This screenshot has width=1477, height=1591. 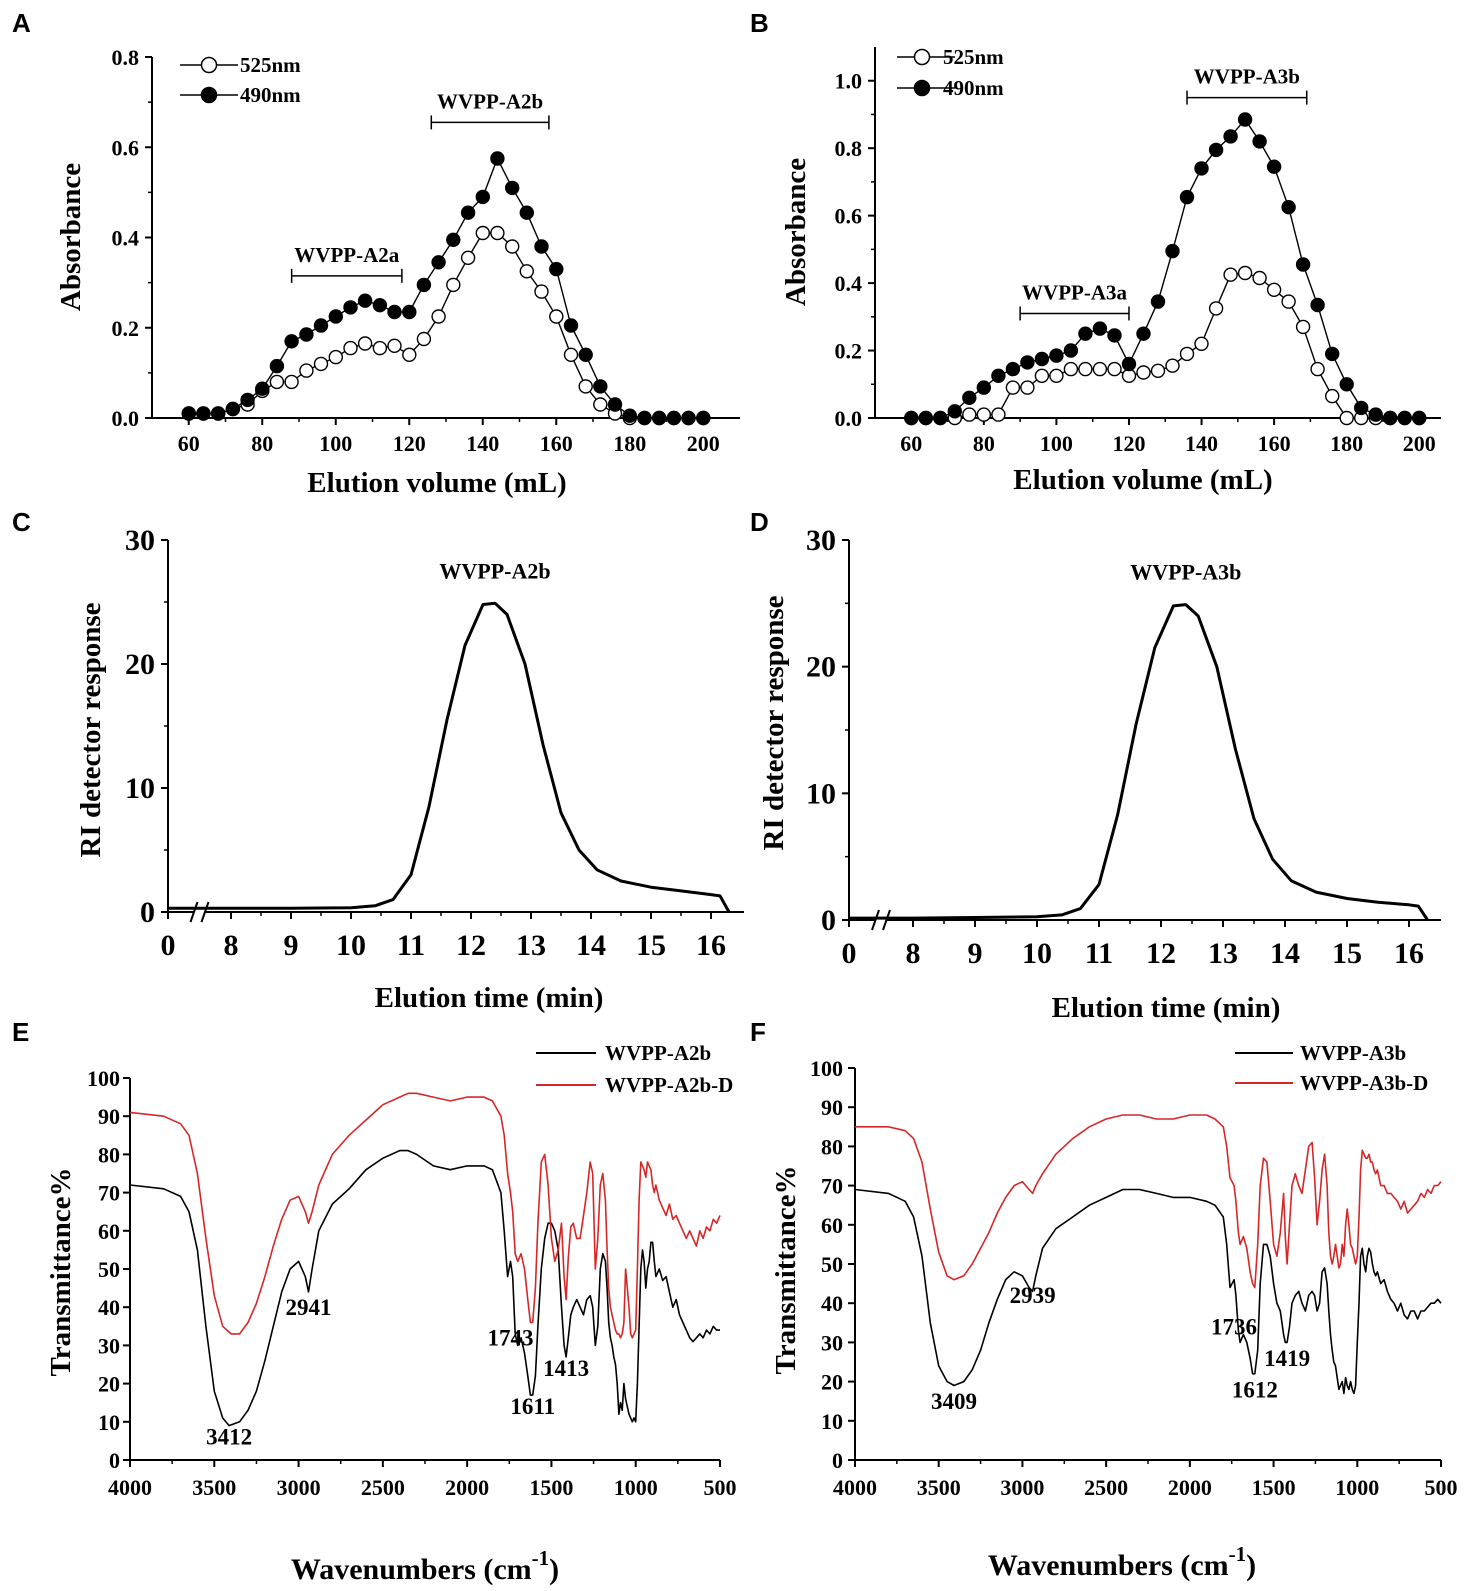 I want to click on series-line-WVPP-A3b, so click(x=1148, y=1291).